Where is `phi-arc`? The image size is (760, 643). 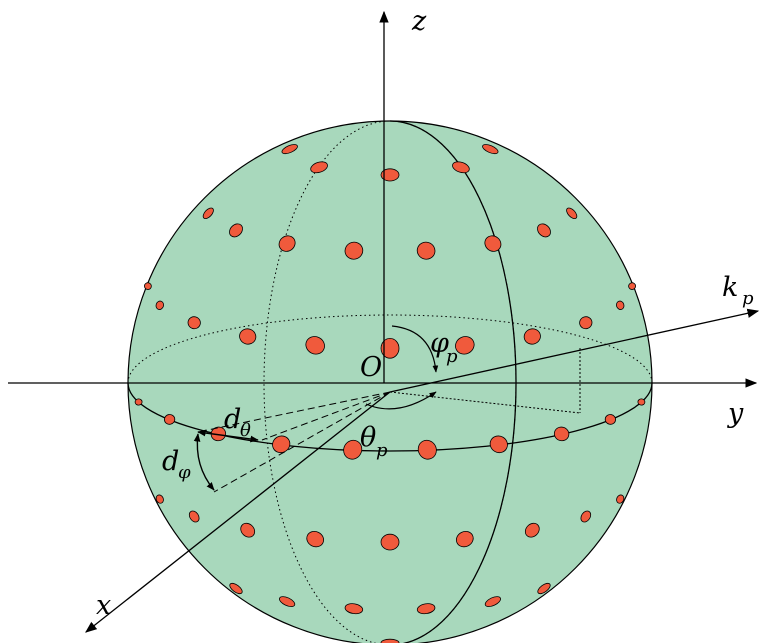 phi-arc is located at coordinates (415, 349).